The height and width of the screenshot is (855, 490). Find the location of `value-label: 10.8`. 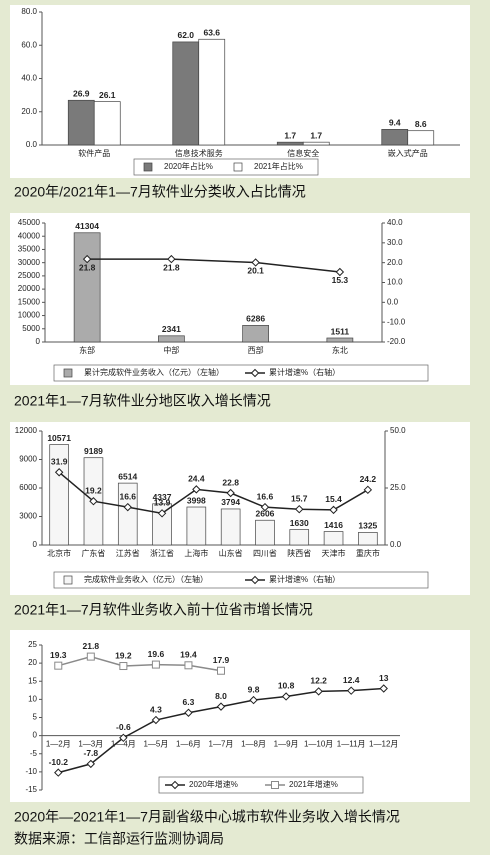

value-label: 10.8 is located at coordinates (286, 686).